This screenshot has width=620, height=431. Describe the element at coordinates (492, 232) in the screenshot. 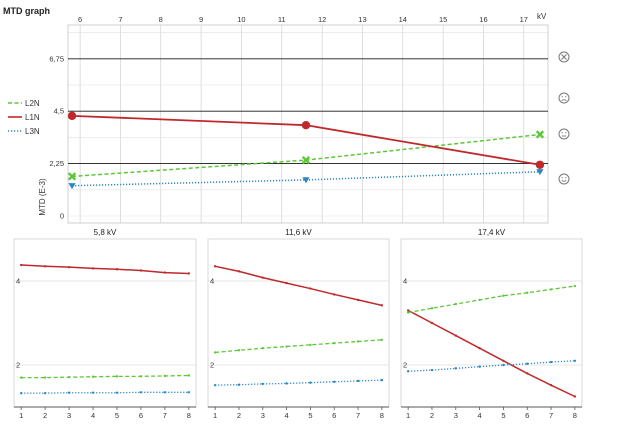

I see `panel-title: 17,4 kV` at that location.